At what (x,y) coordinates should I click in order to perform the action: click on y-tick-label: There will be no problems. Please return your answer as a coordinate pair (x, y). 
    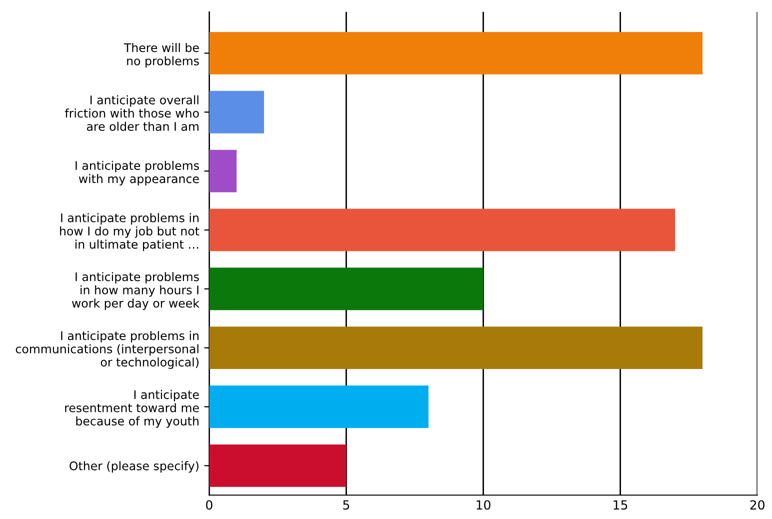
    Looking at the image, I should click on (161, 55).